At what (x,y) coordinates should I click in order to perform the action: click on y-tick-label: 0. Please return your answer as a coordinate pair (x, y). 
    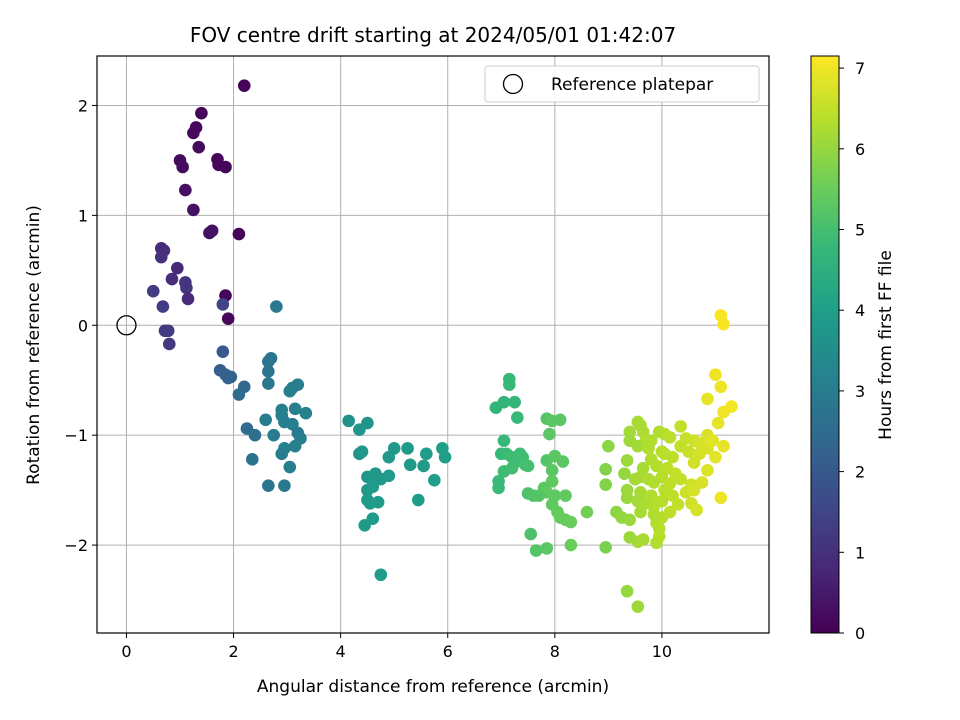
    Looking at the image, I should click on (83, 325).